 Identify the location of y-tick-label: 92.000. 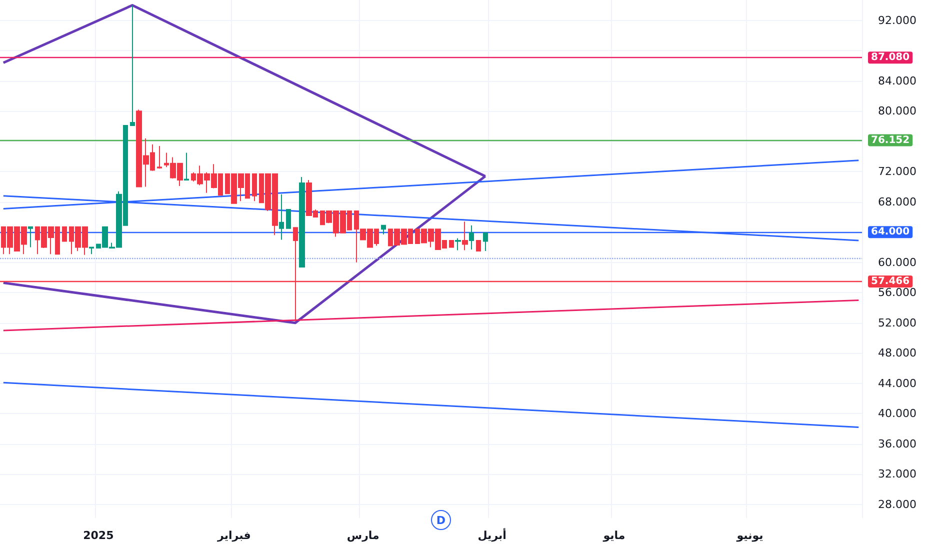
(897, 20).